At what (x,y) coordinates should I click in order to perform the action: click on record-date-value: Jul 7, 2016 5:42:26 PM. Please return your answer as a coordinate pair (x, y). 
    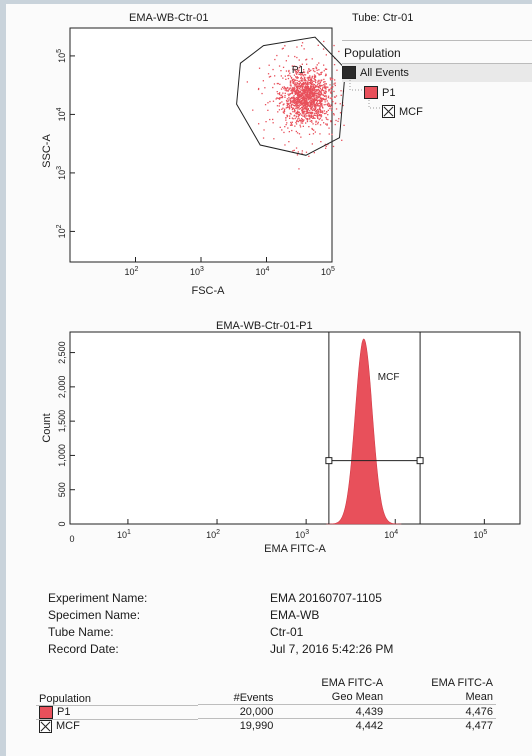
    Looking at the image, I should click on (332, 649).